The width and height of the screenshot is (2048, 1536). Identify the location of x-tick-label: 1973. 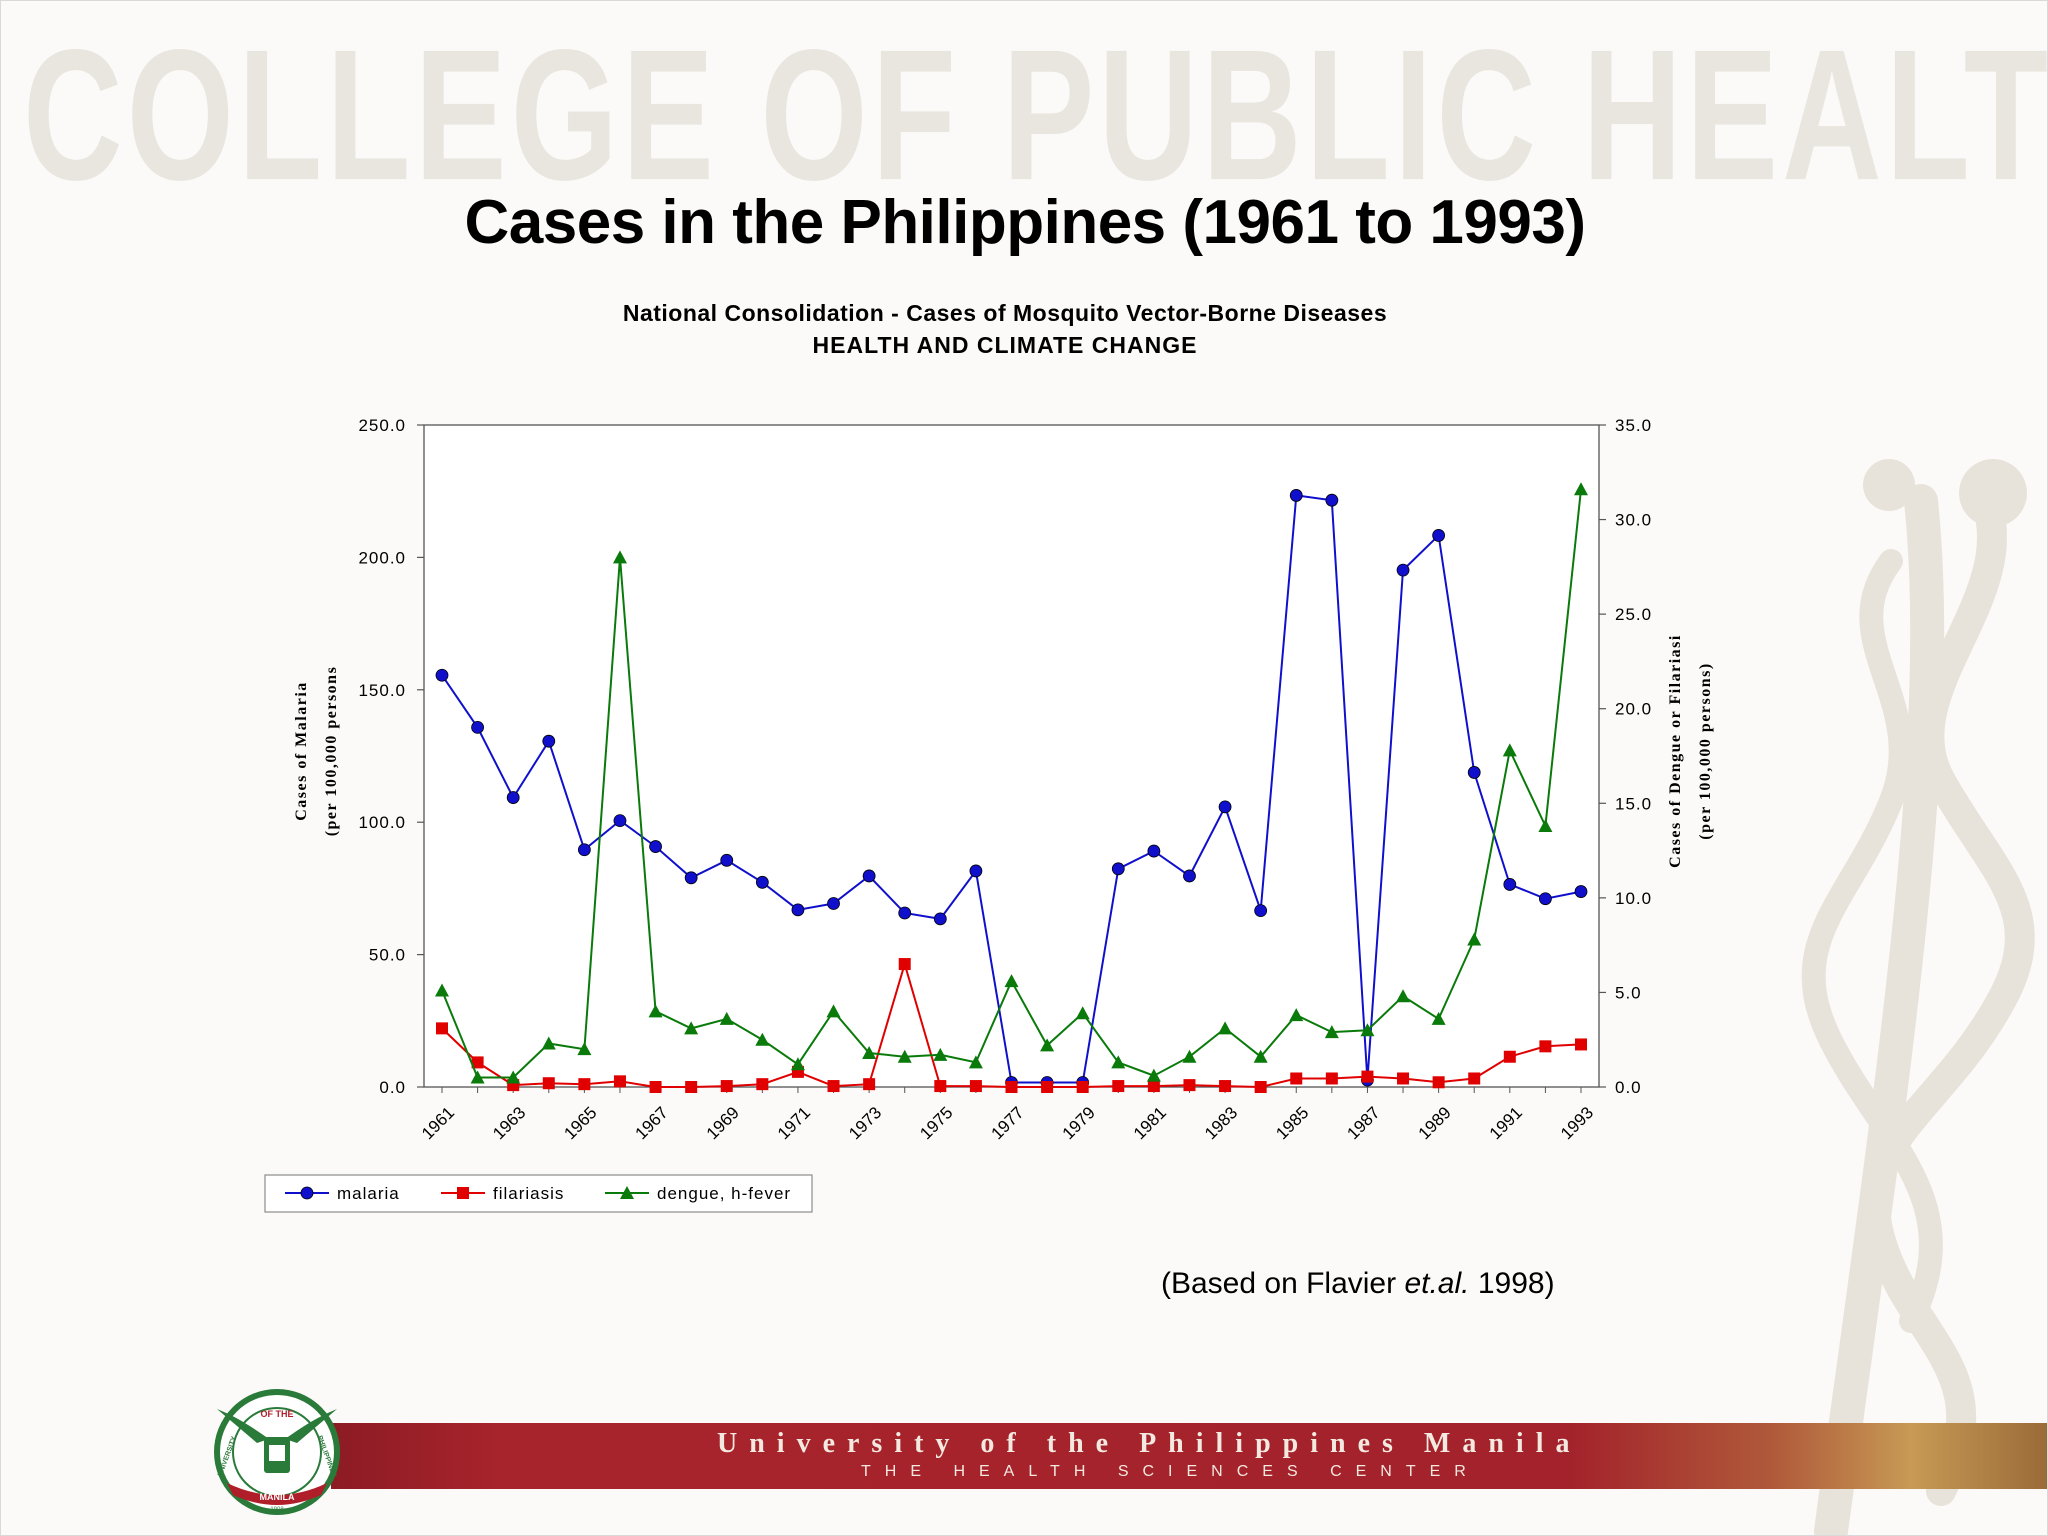
(865, 1123).